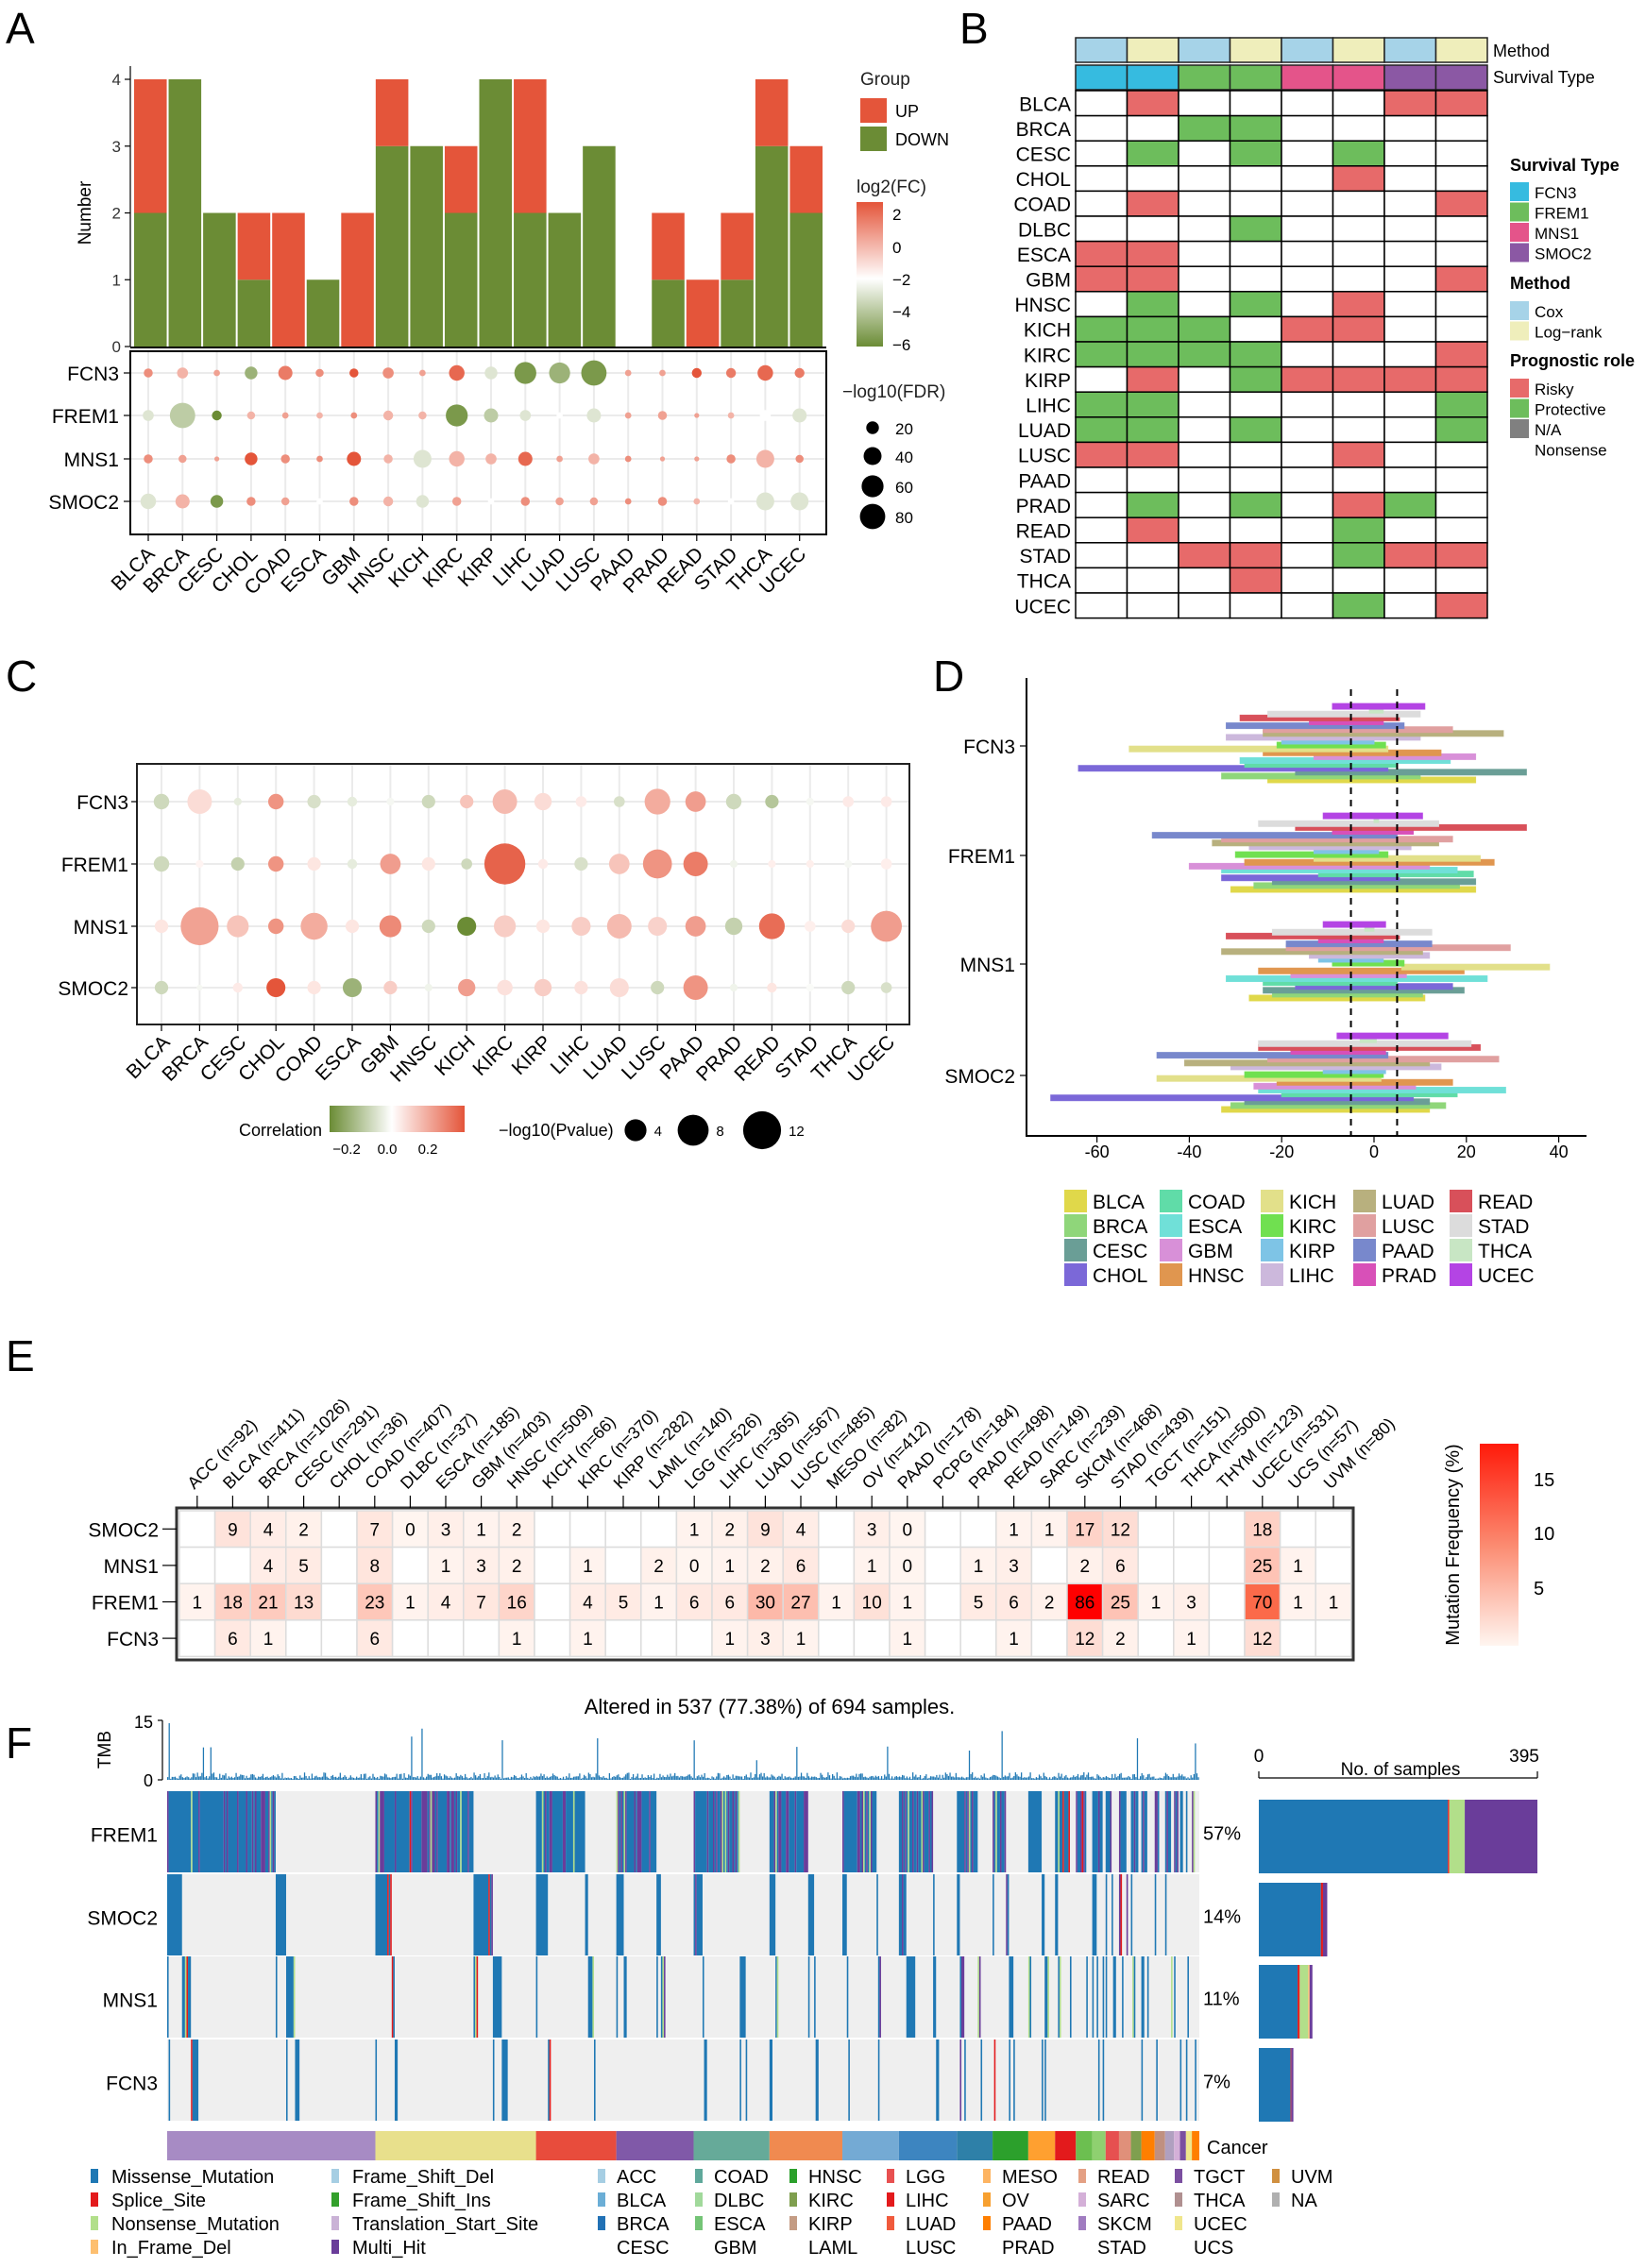  What do you see at coordinates (873, 486) in the screenshot?
I see `a-size-legend-dot` at bounding box center [873, 486].